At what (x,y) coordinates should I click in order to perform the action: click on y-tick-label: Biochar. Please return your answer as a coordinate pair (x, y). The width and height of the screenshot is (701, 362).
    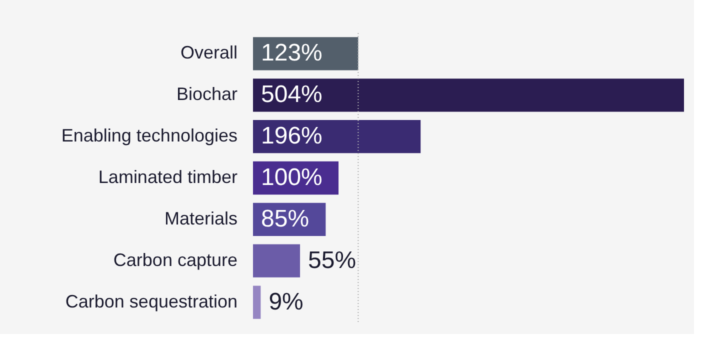
    Looking at the image, I should click on (207, 94).